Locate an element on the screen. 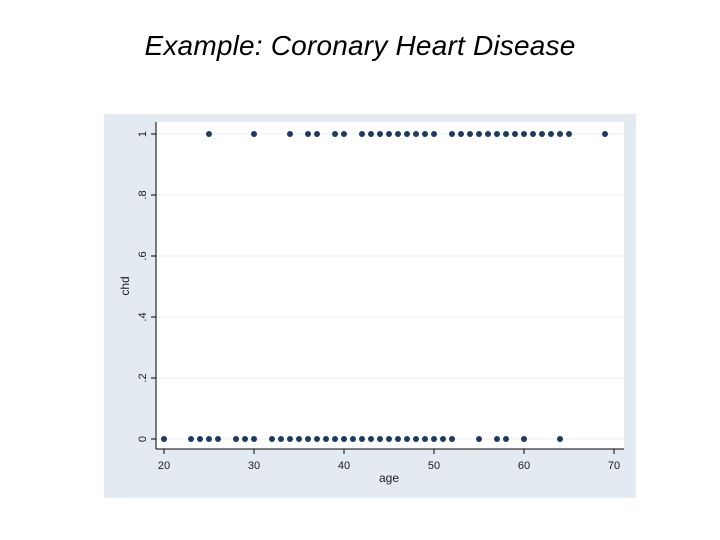 The height and width of the screenshot is (540, 720). y-tick-label: 0 is located at coordinates (143, 439).